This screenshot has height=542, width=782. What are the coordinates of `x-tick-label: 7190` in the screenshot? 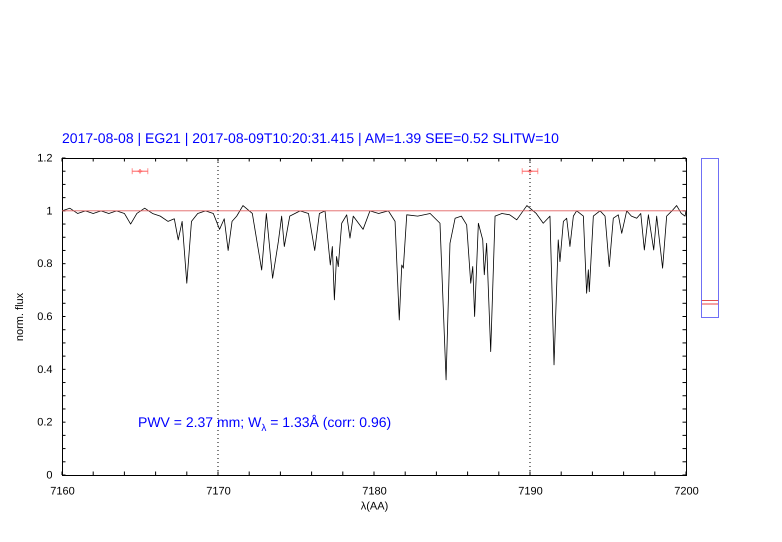 It's located at (530, 492).